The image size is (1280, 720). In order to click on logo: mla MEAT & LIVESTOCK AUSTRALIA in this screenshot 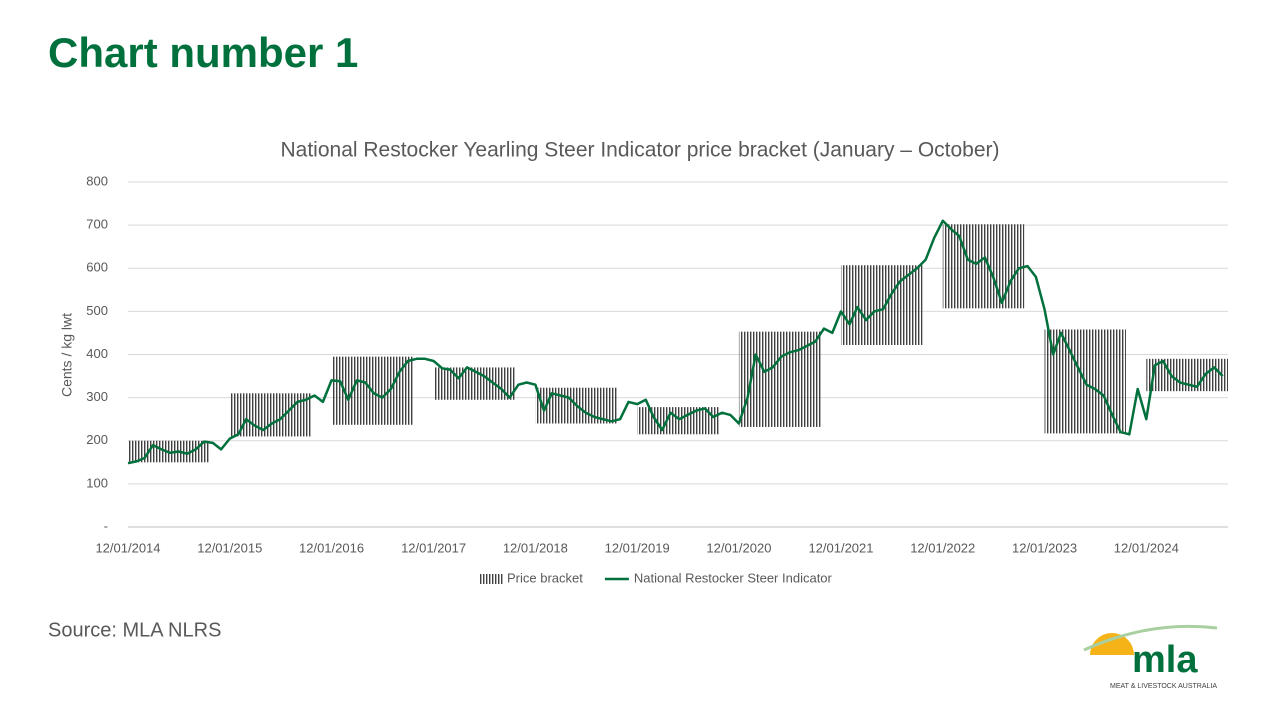, I will do `click(1150, 657)`.